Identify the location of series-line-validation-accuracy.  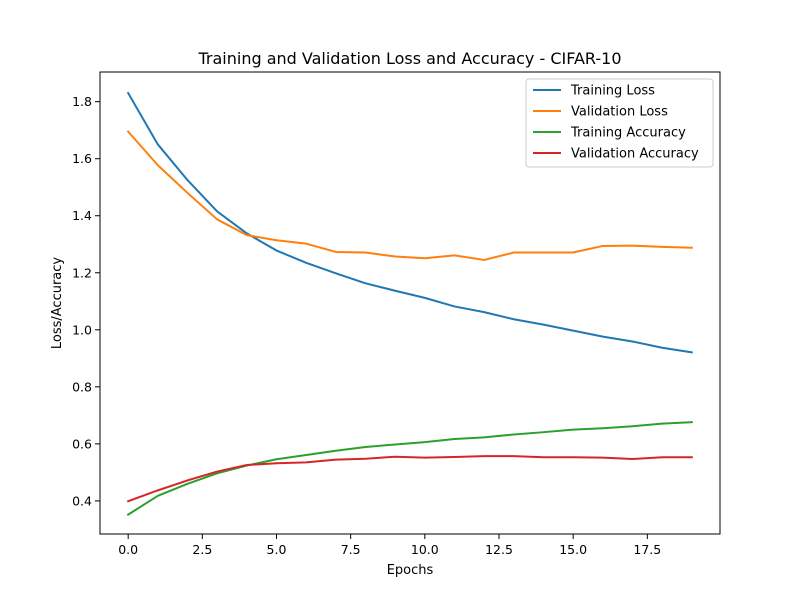
(409, 479).